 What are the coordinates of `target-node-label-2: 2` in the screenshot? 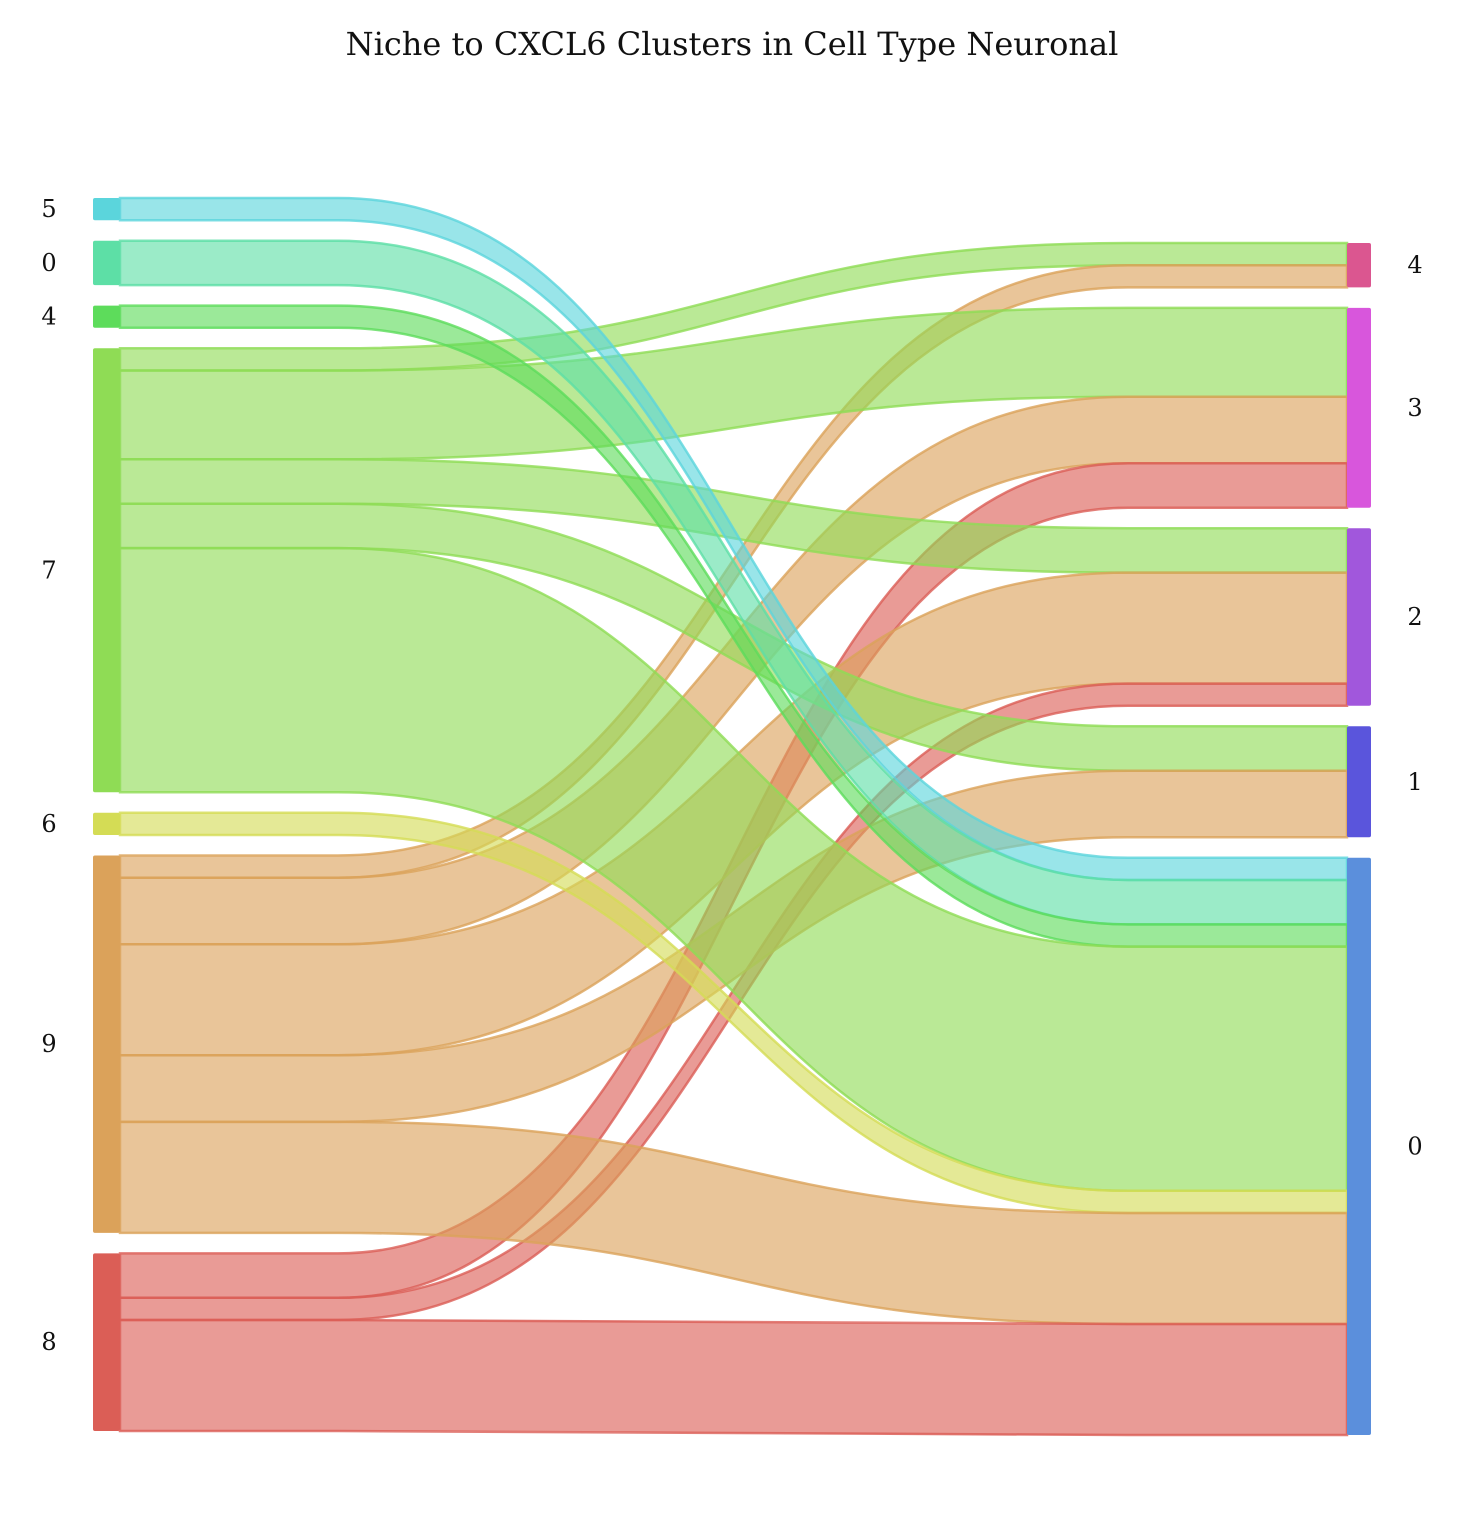 It's located at (1414, 617).